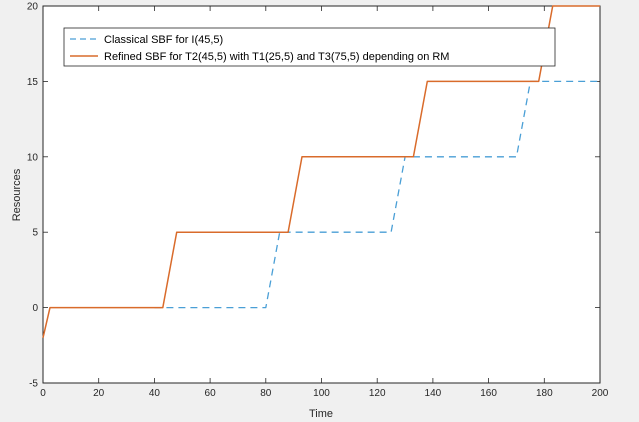 The image size is (639, 422). Describe the element at coordinates (321, 414) in the screenshot. I see `x-axis-label: Time` at that location.